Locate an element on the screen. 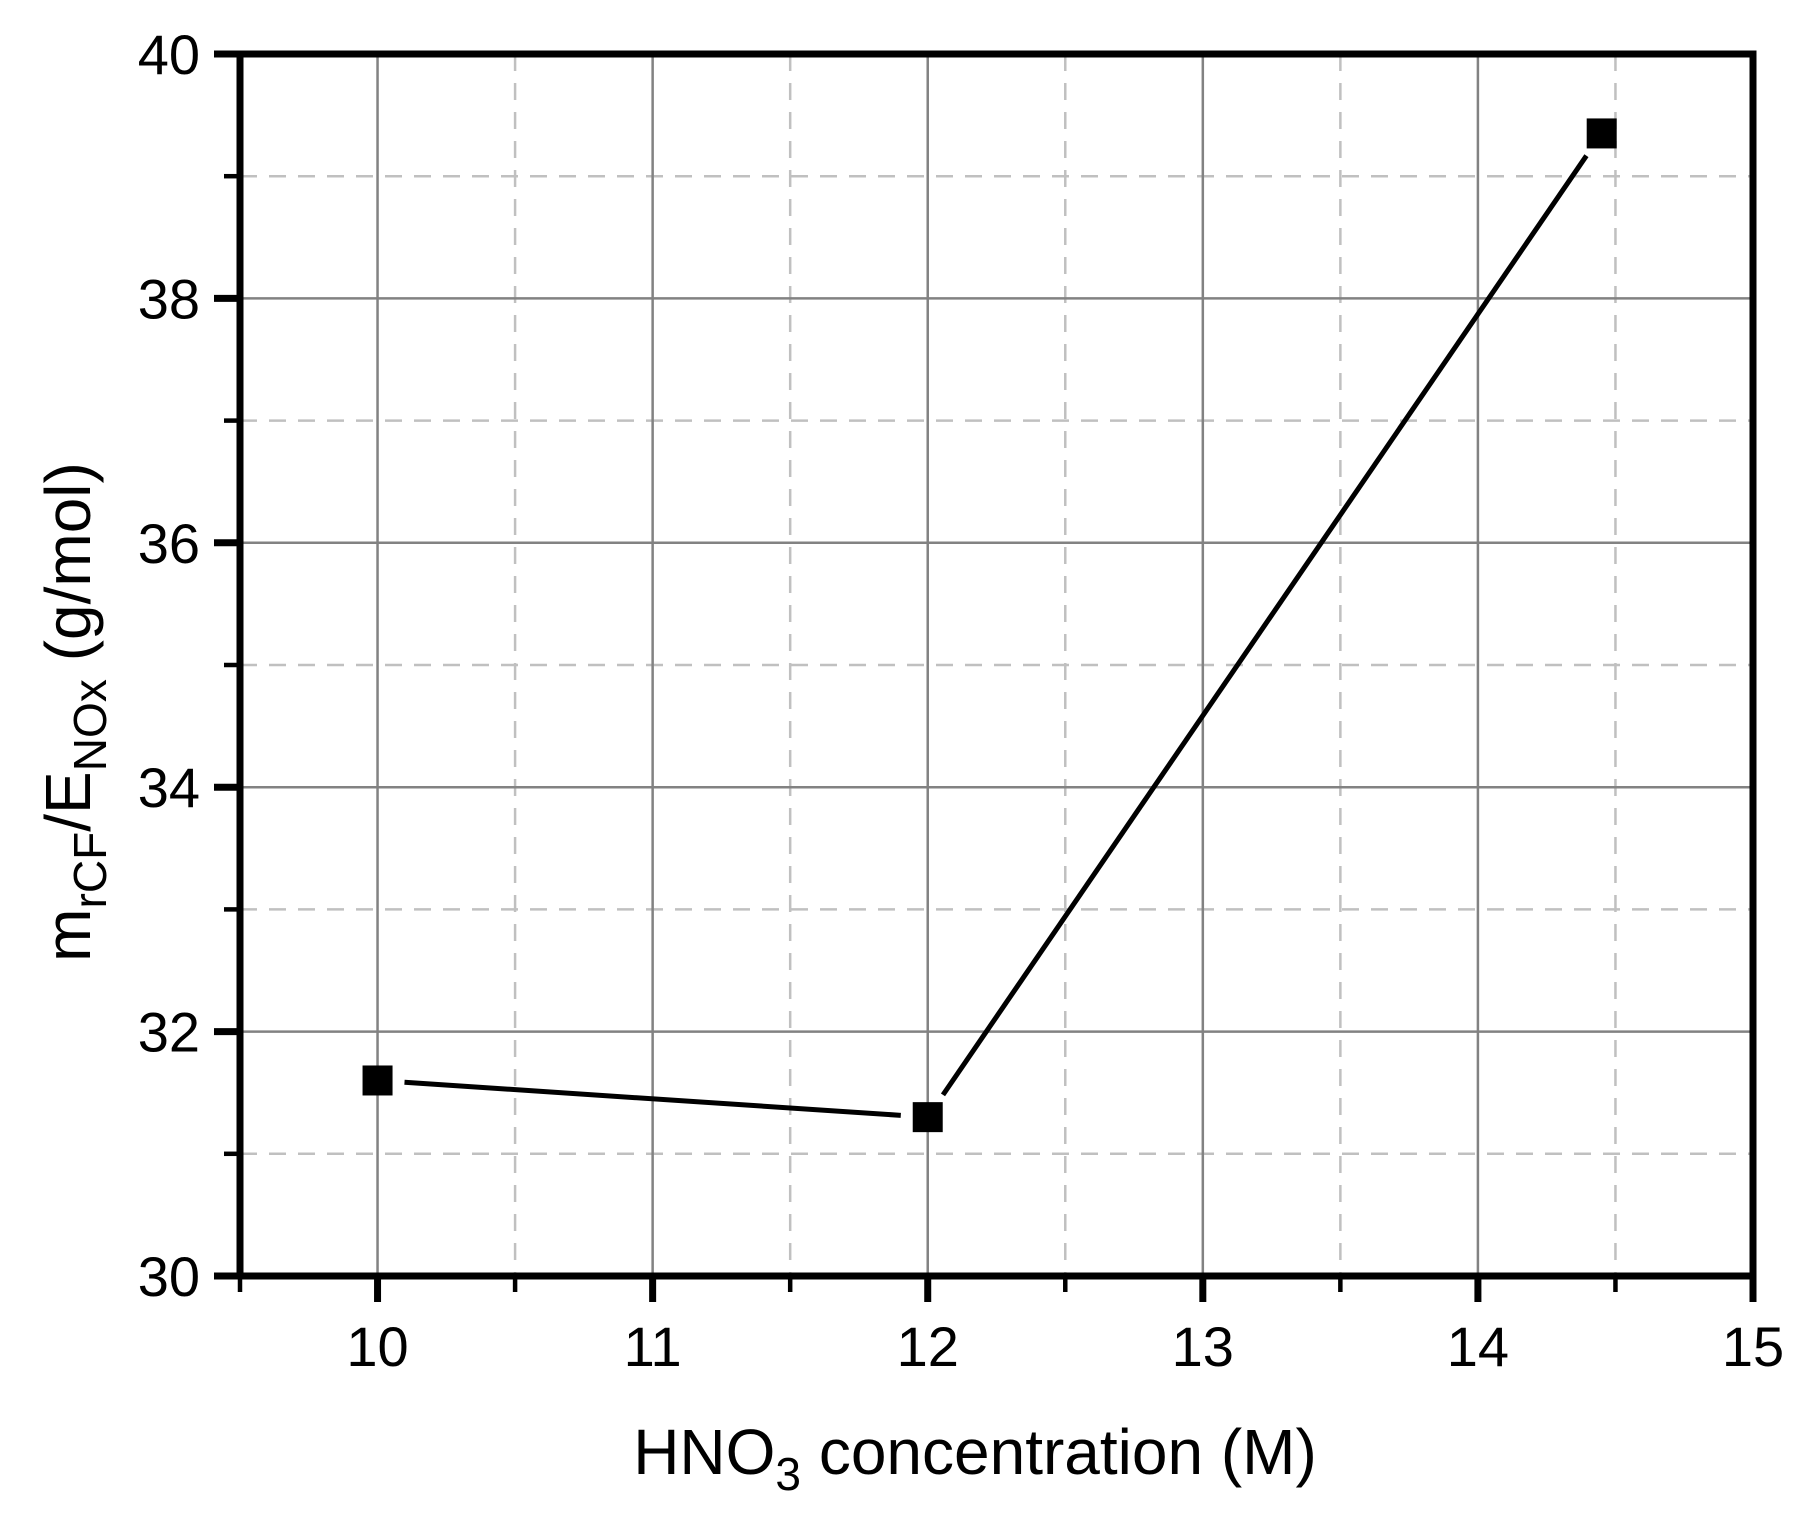 This screenshot has height=1518, width=1798. x-axis-label-formula: HNO is located at coordinates (704, 1451).